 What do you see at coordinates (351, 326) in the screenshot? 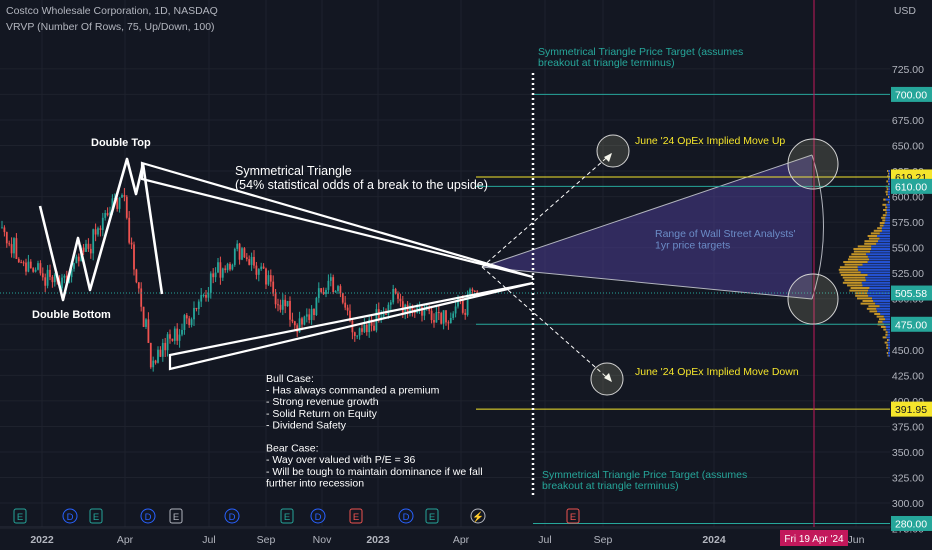
I see `triangle-lower-band` at bounding box center [351, 326].